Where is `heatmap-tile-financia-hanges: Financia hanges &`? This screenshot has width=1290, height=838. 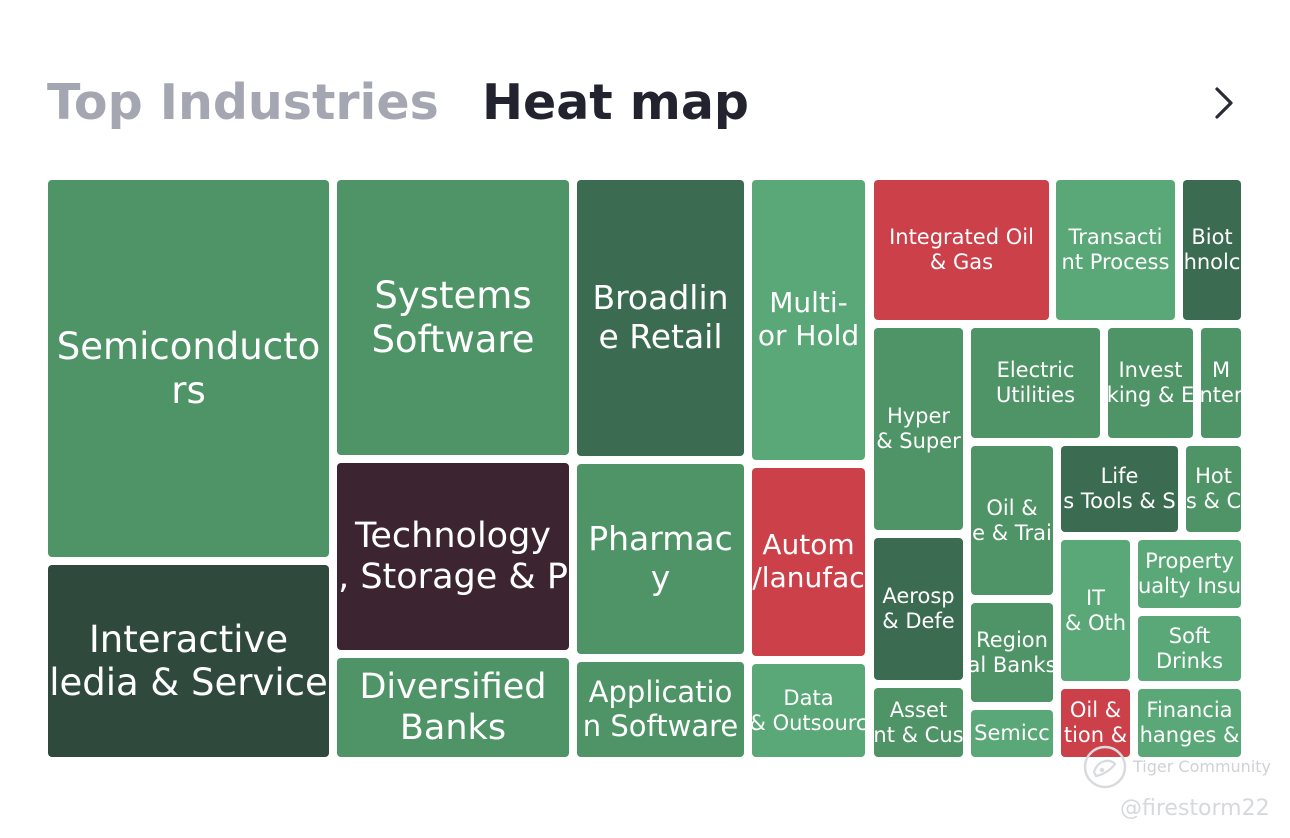
heatmap-tile-financia-hanges: Financia hanges & is located at coordinates (1189, 723).